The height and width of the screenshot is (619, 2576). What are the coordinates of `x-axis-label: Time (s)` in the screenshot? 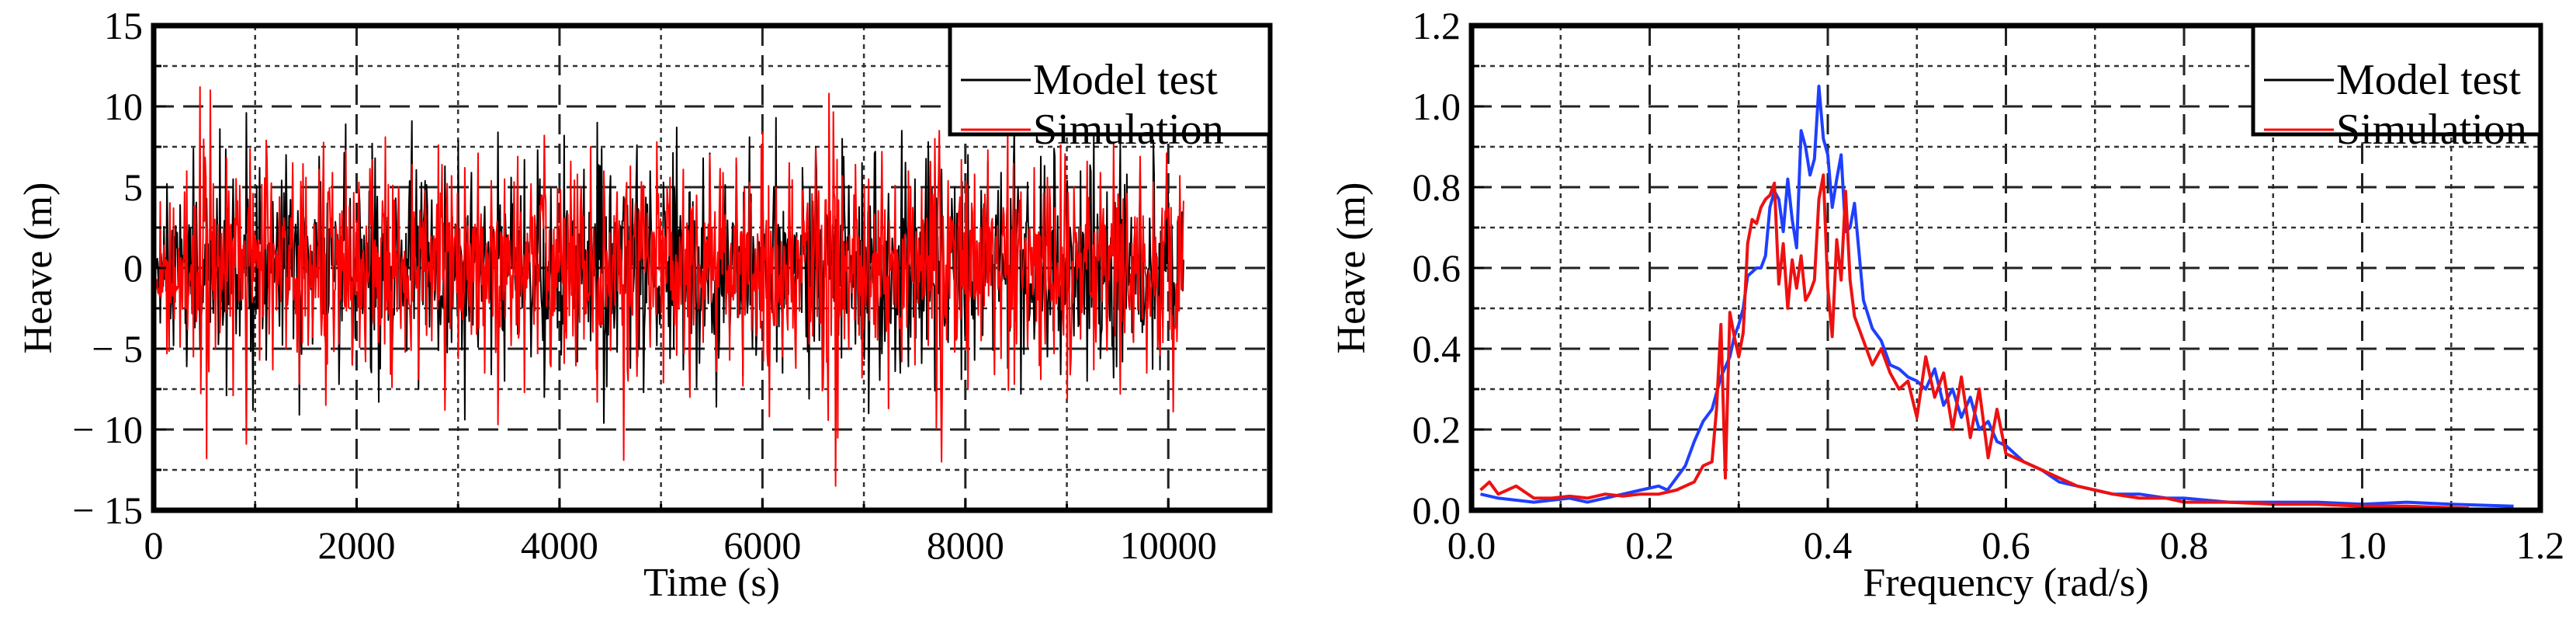 It's located at (711, 583).